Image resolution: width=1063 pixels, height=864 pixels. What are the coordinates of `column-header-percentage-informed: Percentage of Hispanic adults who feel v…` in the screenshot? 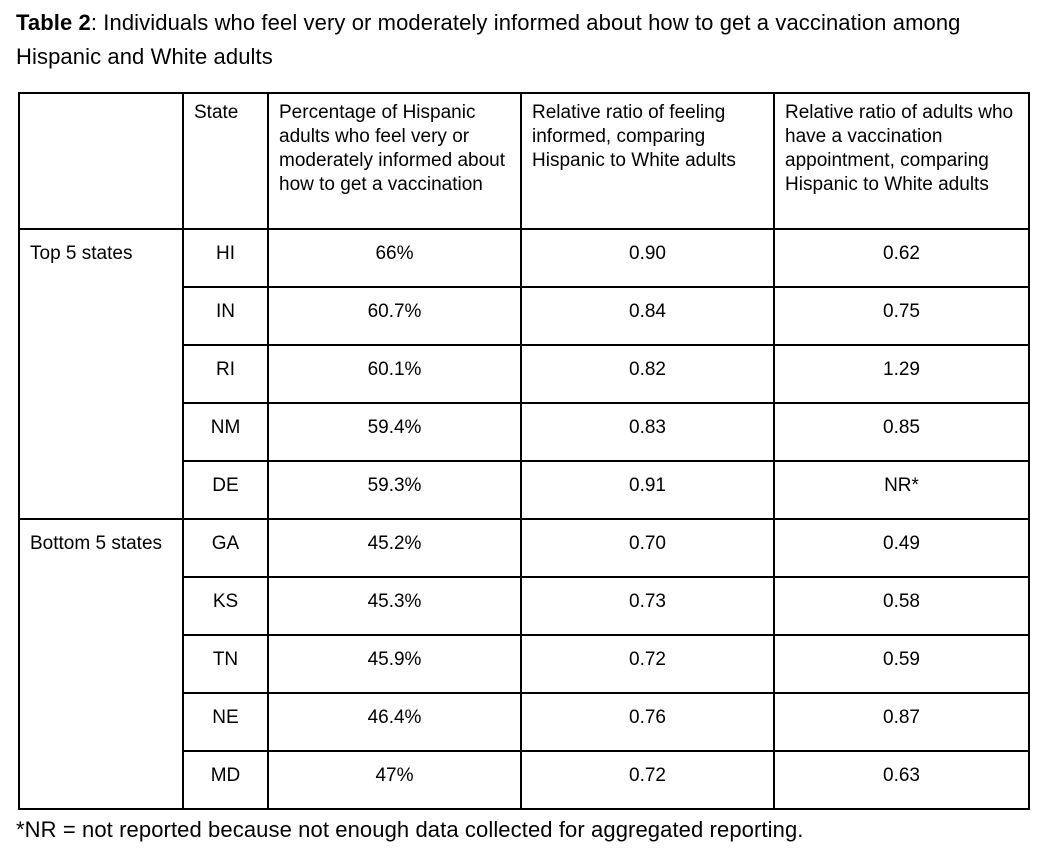 It's located at (394, 161).